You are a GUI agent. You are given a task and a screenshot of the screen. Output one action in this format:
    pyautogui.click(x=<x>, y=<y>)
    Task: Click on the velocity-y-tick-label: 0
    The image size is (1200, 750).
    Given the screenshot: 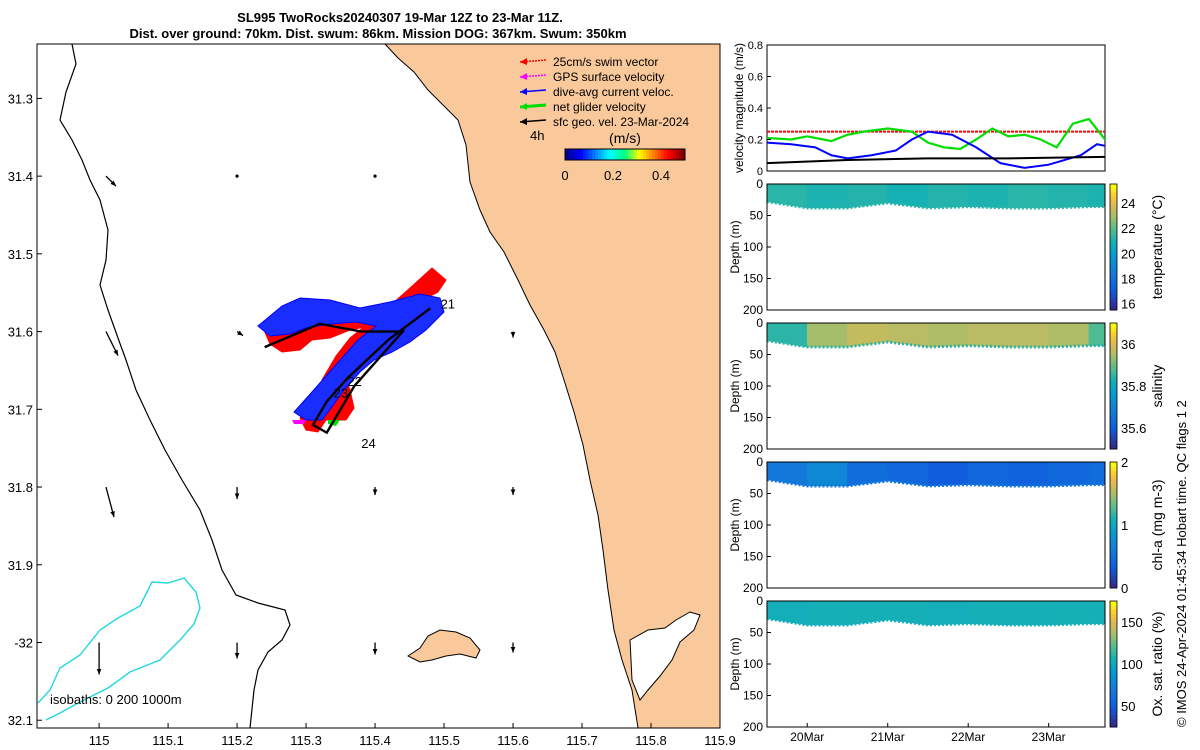 What is the action you would take?
    pyautogui.click(x=760, y=172)
    